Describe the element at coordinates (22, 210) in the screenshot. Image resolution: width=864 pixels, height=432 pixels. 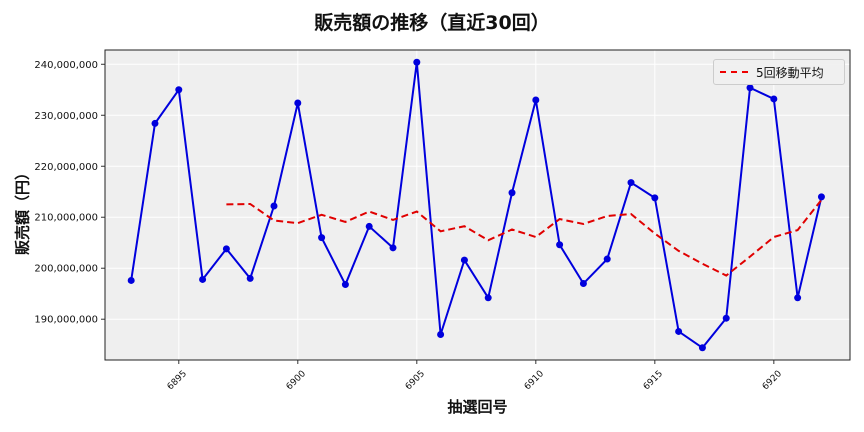
I see `y-axis-label: 販売額（円）` at that location.